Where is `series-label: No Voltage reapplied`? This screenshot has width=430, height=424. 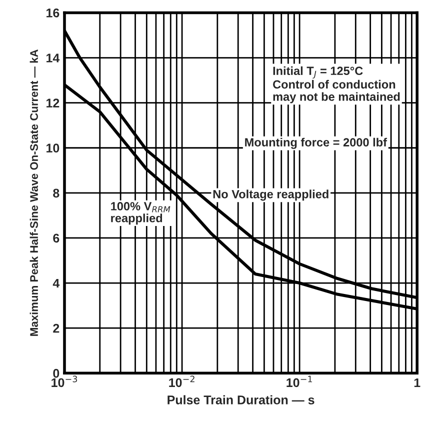 series-label: No Voltage reapplied is located at coordinates (270, 195).